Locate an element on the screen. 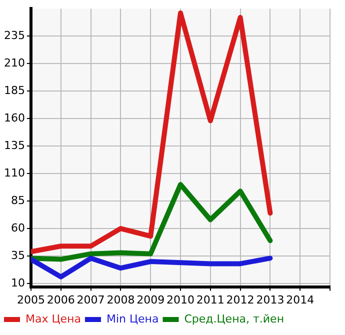 Image resolution: width=345 pixels, height=335 pixels. y-tick-label: 35 is located at coordinates (18, 255).